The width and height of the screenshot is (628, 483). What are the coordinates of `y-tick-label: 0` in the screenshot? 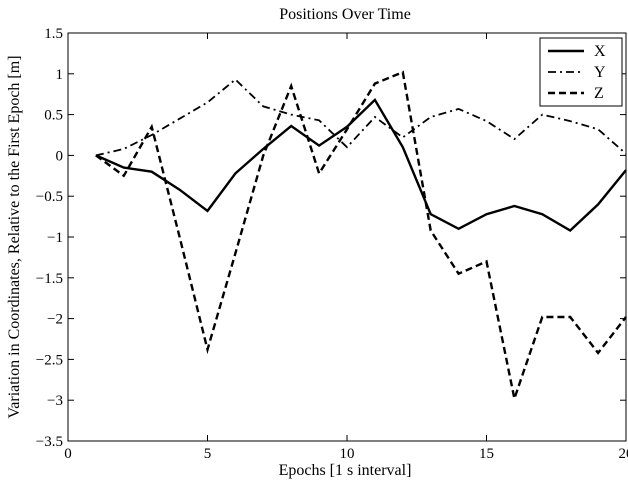 It's located at (60, 156).